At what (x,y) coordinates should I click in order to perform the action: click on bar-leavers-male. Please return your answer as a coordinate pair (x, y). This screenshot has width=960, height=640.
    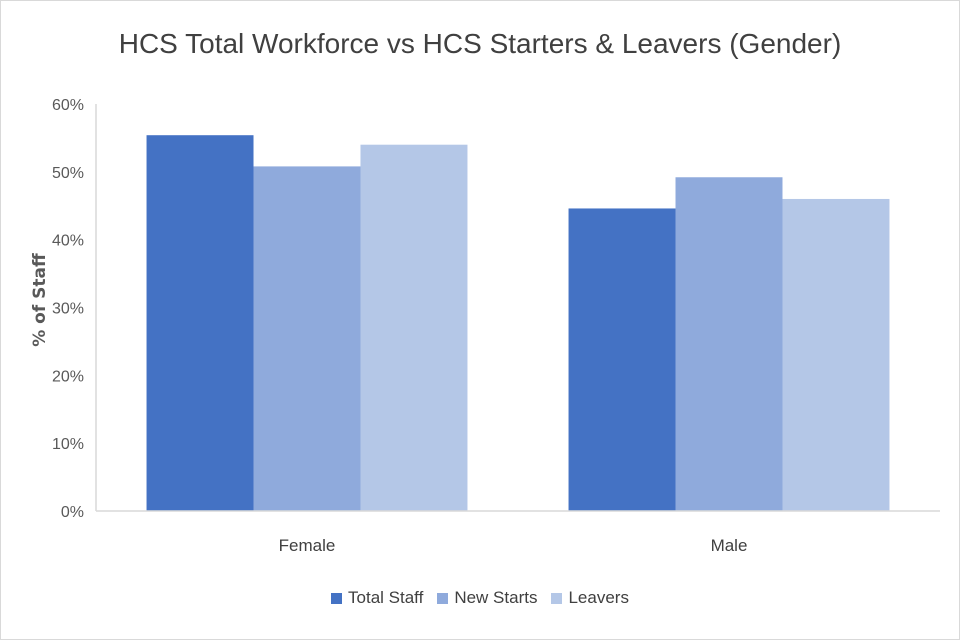
    Looking at the image, I should click on (836, 354).